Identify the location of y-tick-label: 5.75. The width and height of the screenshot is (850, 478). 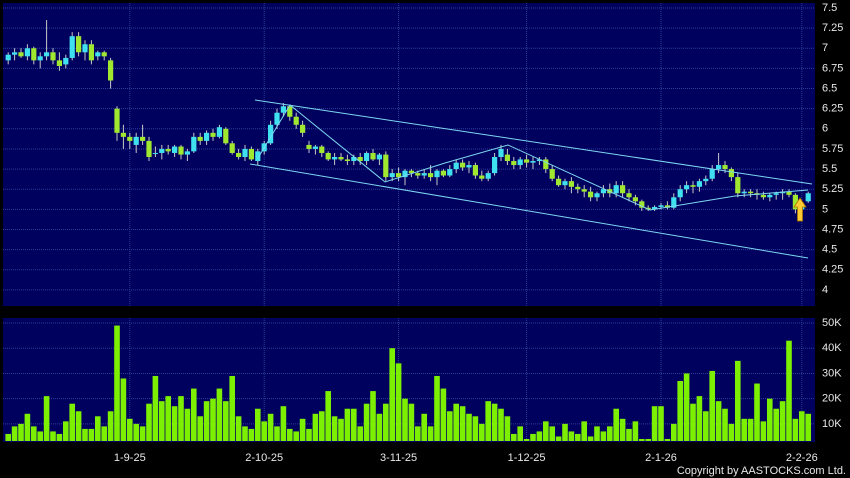
(832, 149).